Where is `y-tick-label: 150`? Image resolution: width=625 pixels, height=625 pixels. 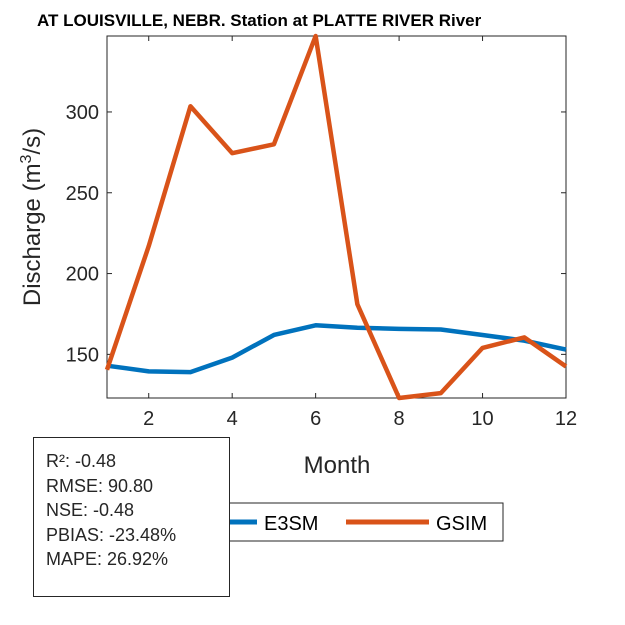 y-tick-label: 150 is located at coordinates (82, 355).